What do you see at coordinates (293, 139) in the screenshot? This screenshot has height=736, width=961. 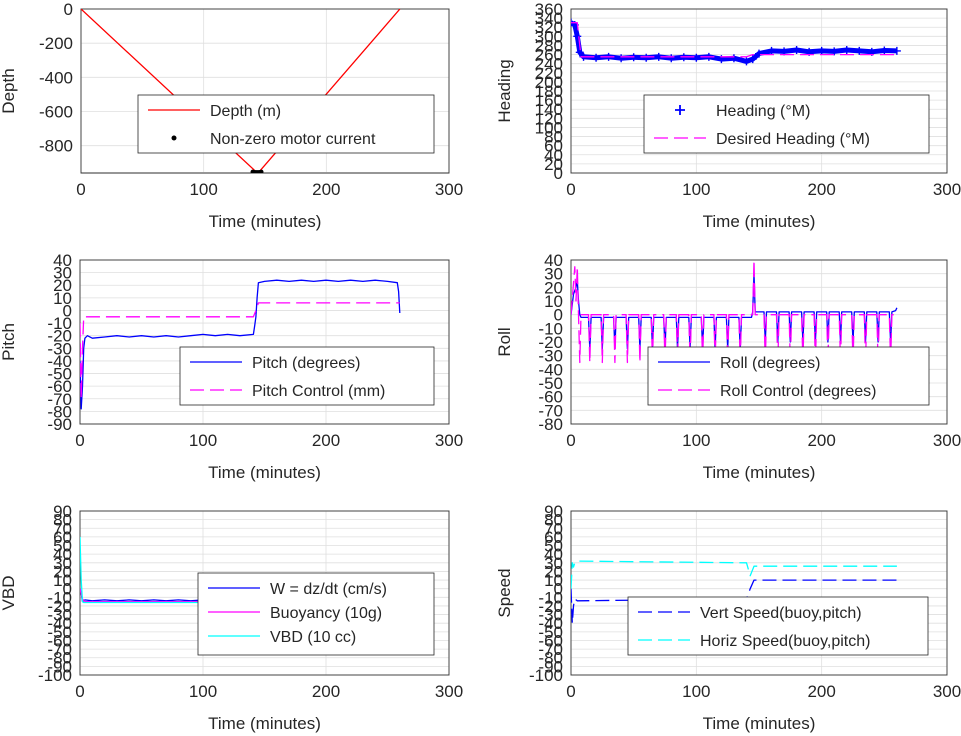 I see `legend-label: Non-zero motor current` at bounding box center [293, 139].